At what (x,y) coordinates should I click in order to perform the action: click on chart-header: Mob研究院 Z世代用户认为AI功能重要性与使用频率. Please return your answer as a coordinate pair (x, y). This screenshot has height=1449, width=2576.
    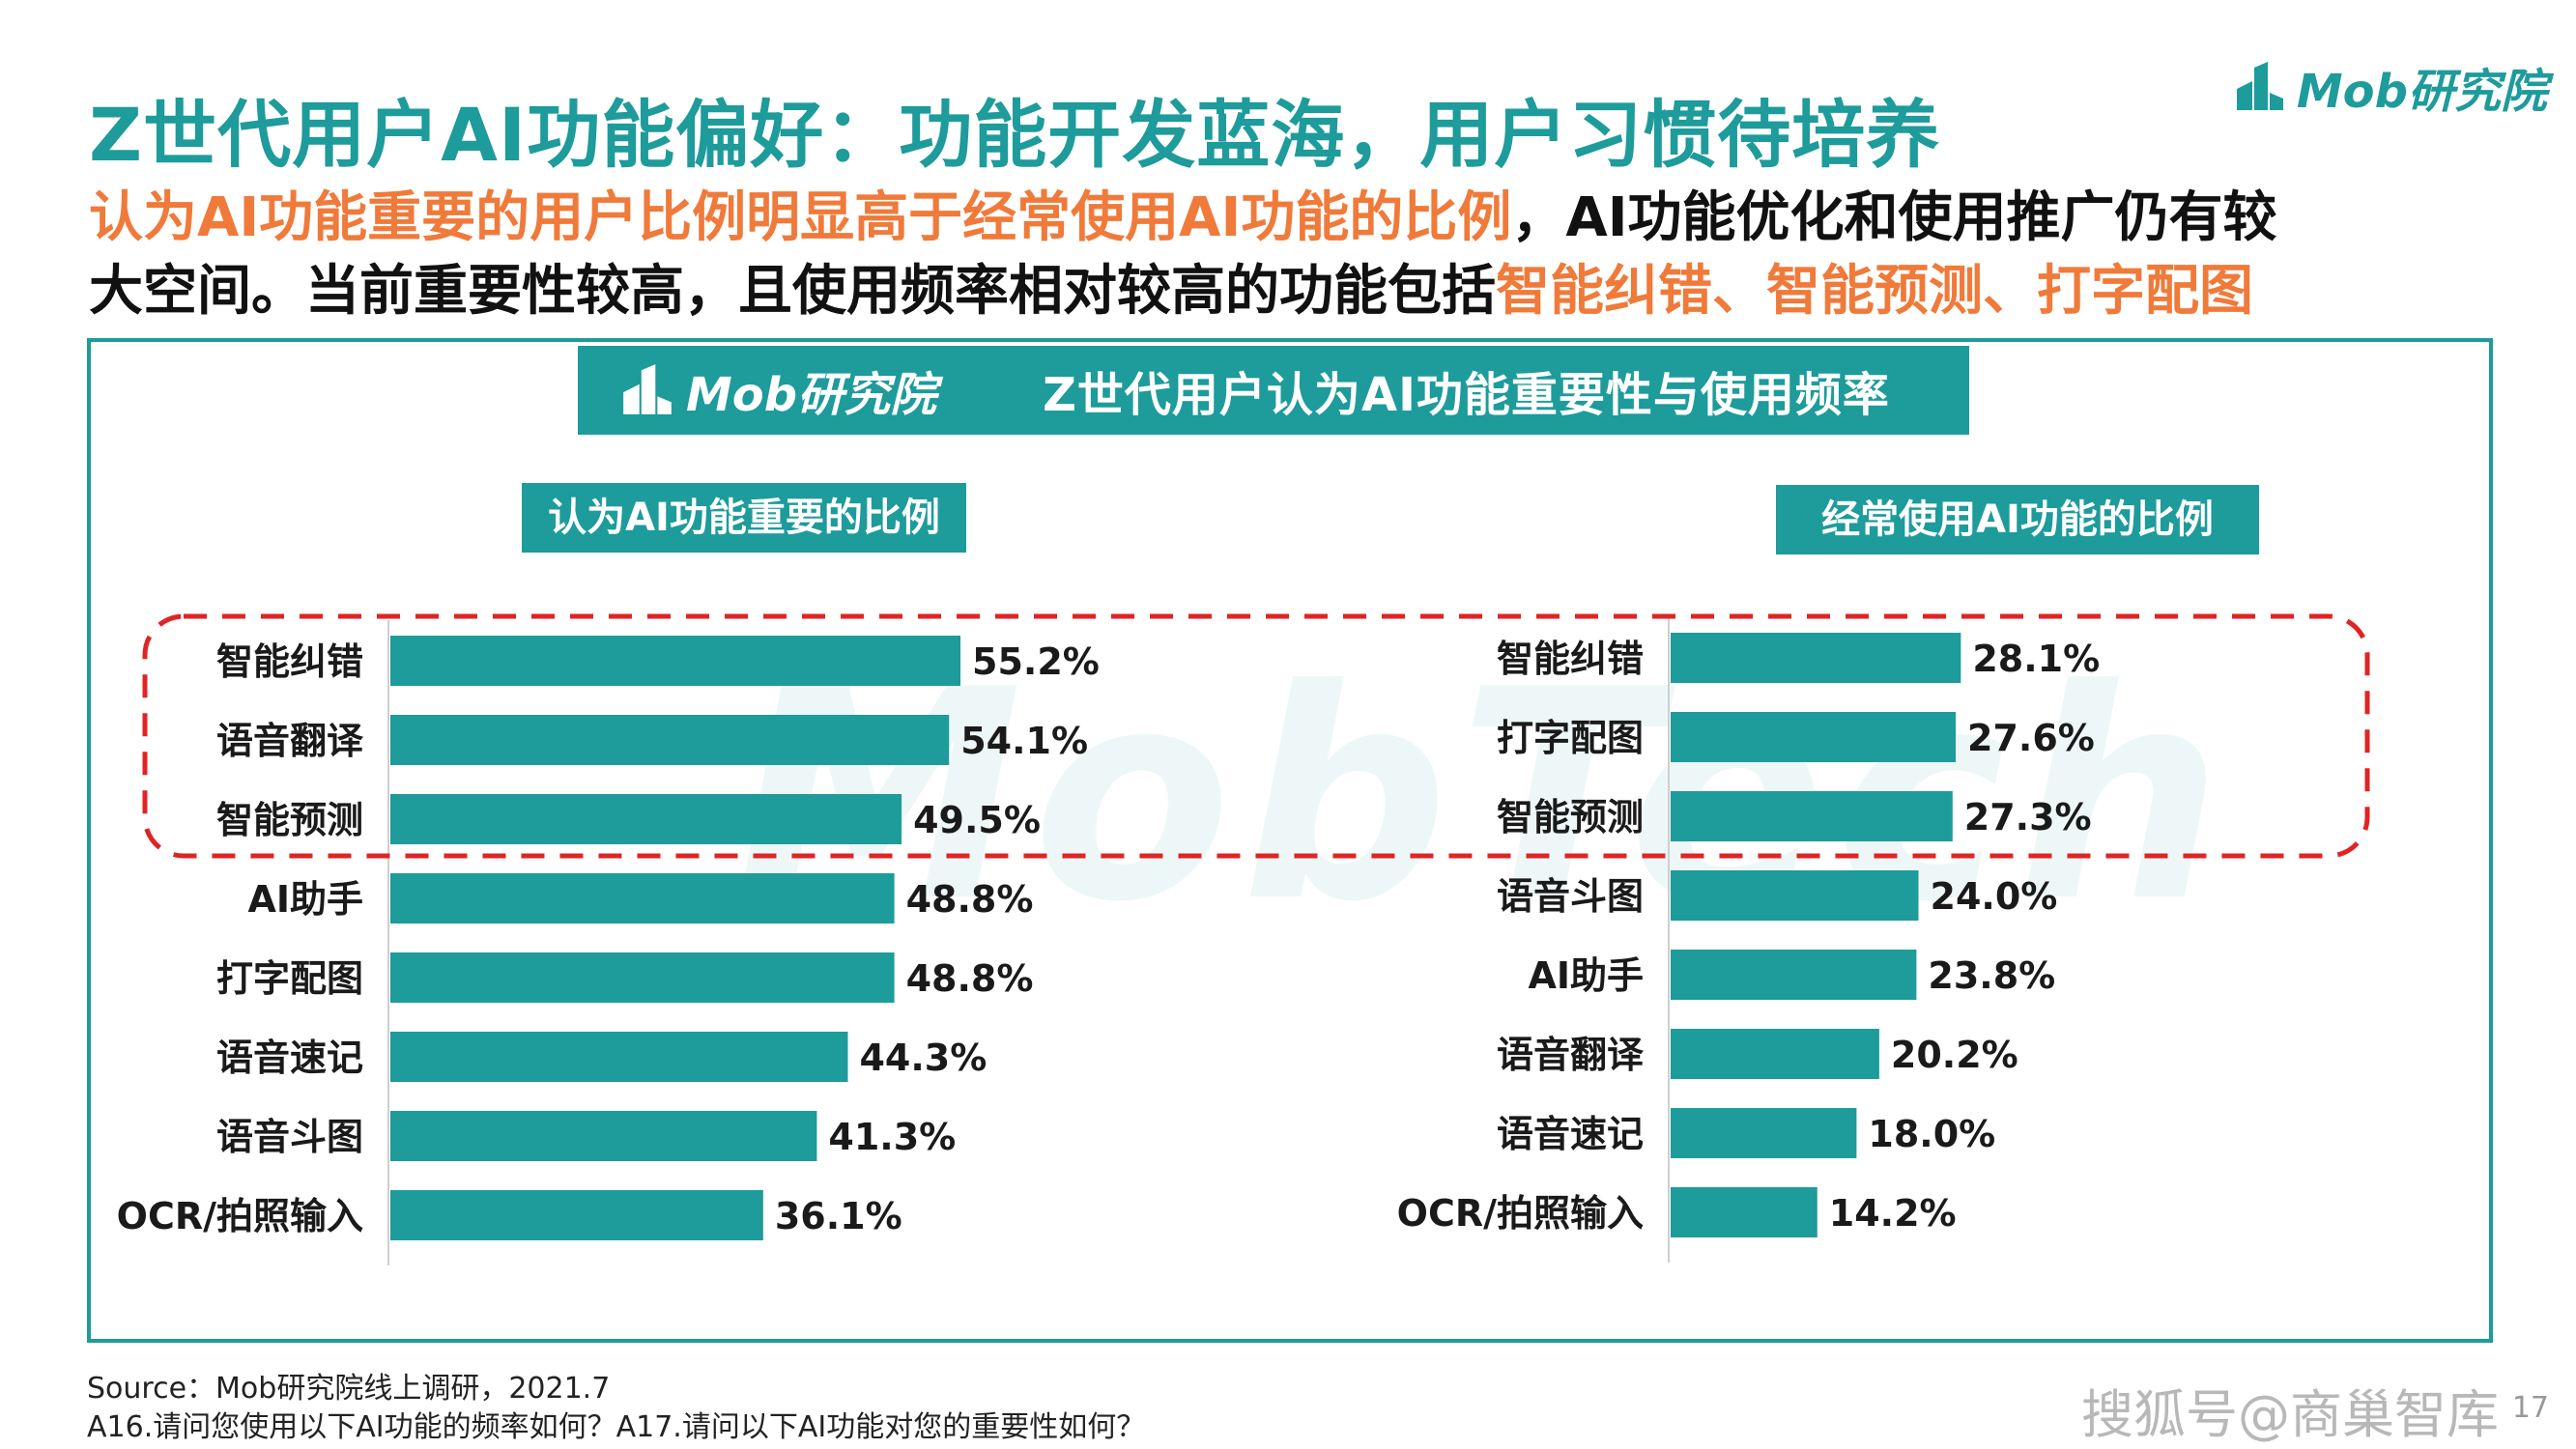
    Looking at the image, I should click on (1274, 390).